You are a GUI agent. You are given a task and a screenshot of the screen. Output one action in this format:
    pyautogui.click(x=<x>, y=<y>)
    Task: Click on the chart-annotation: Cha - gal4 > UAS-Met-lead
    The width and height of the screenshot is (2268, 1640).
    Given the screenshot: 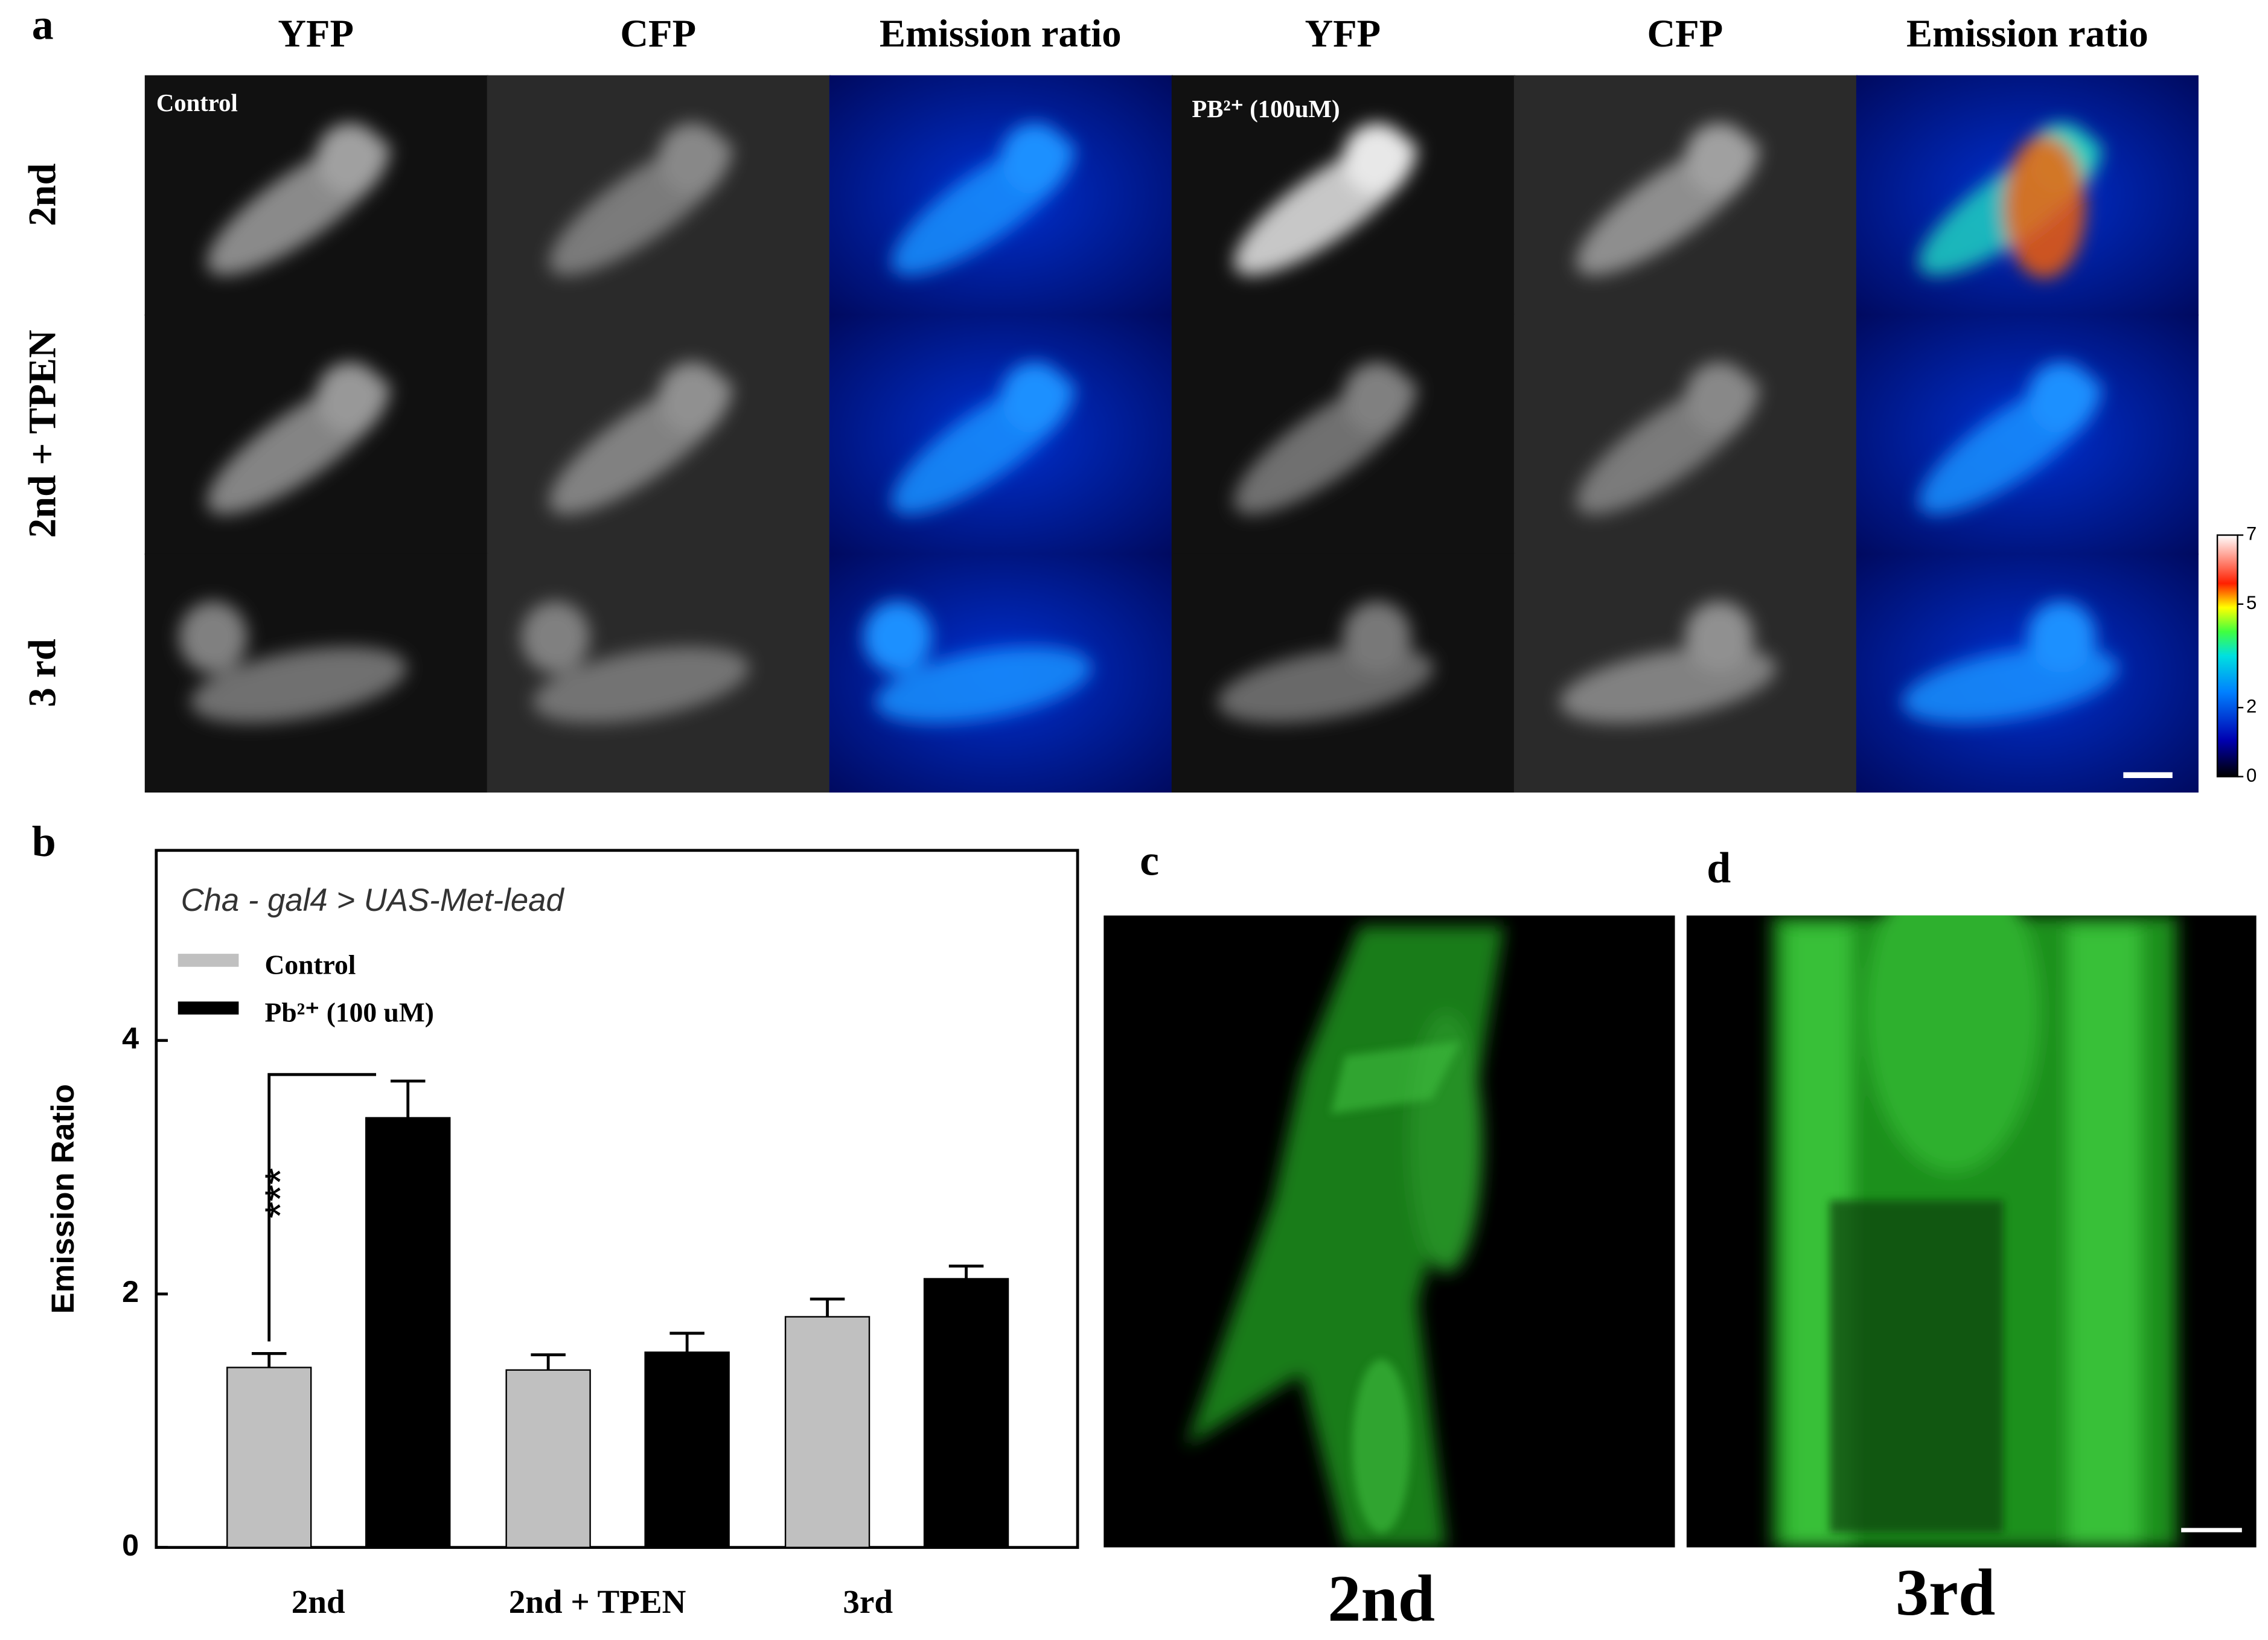 What is the action you would take?
    pyautogui.click(x=373, y=900)
    